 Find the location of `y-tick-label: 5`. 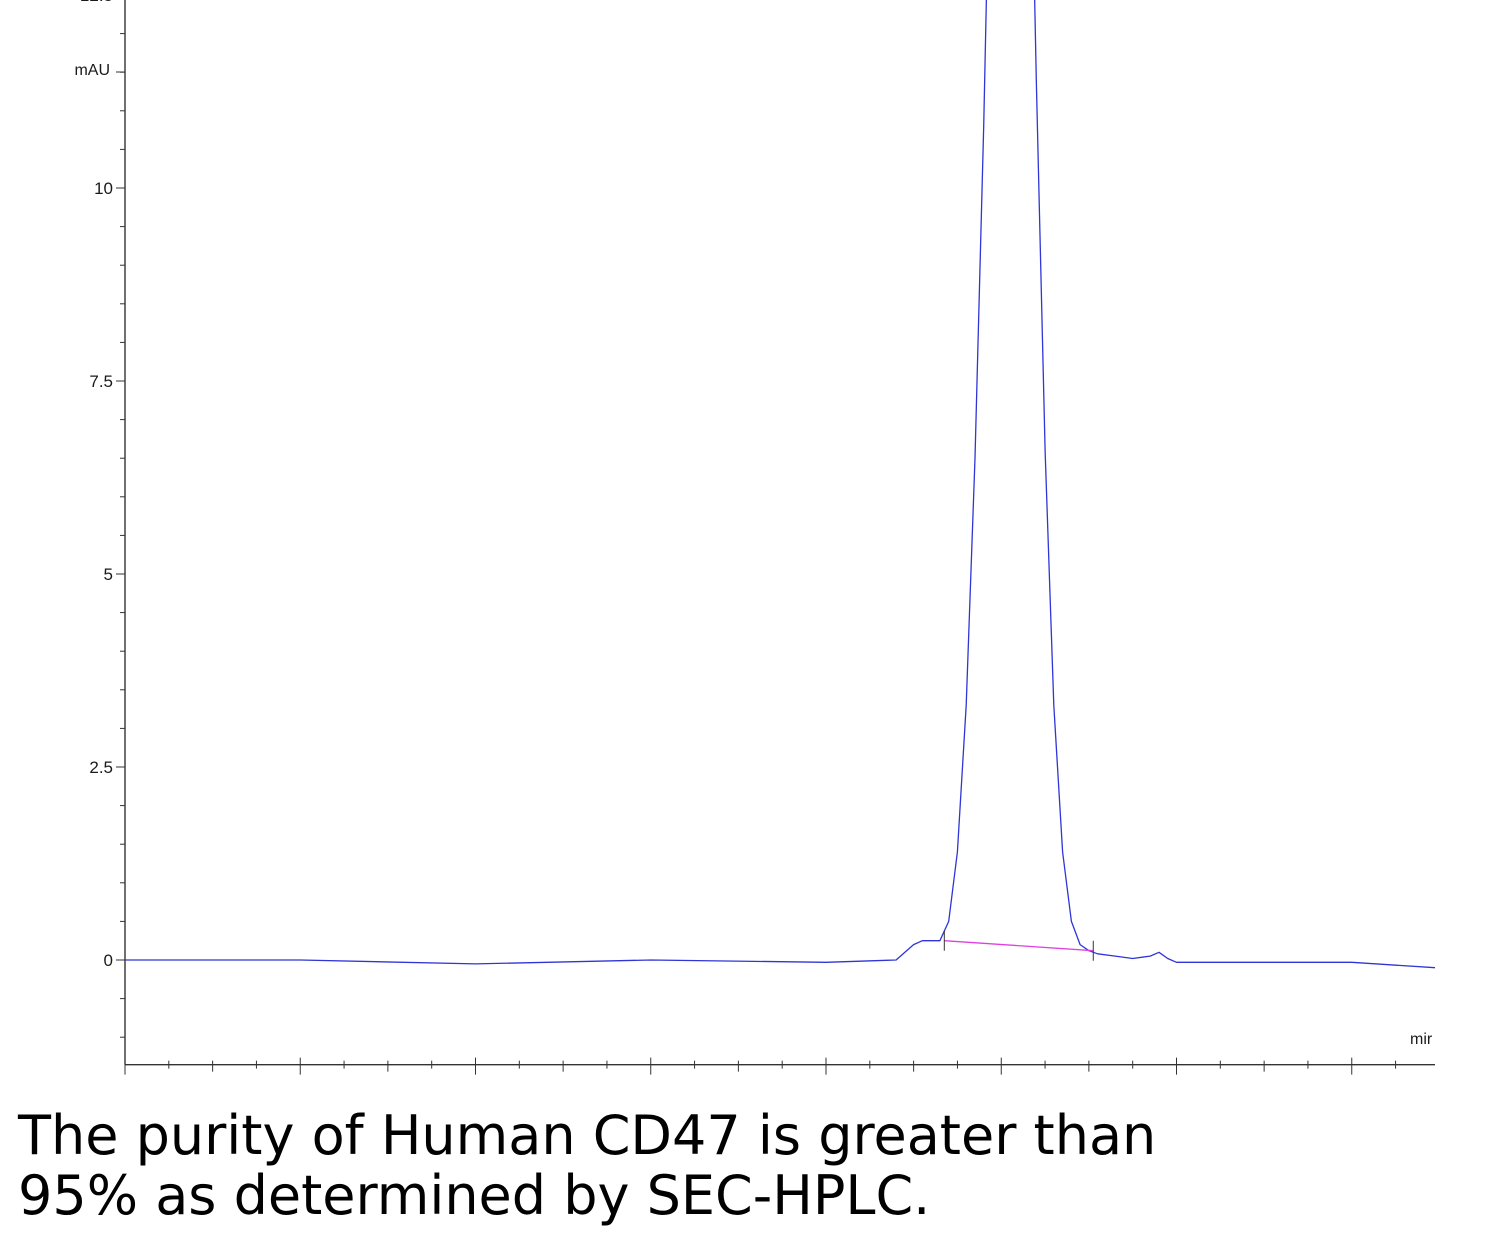

y-tick-label: 5 is located at coordinates (108, 574).